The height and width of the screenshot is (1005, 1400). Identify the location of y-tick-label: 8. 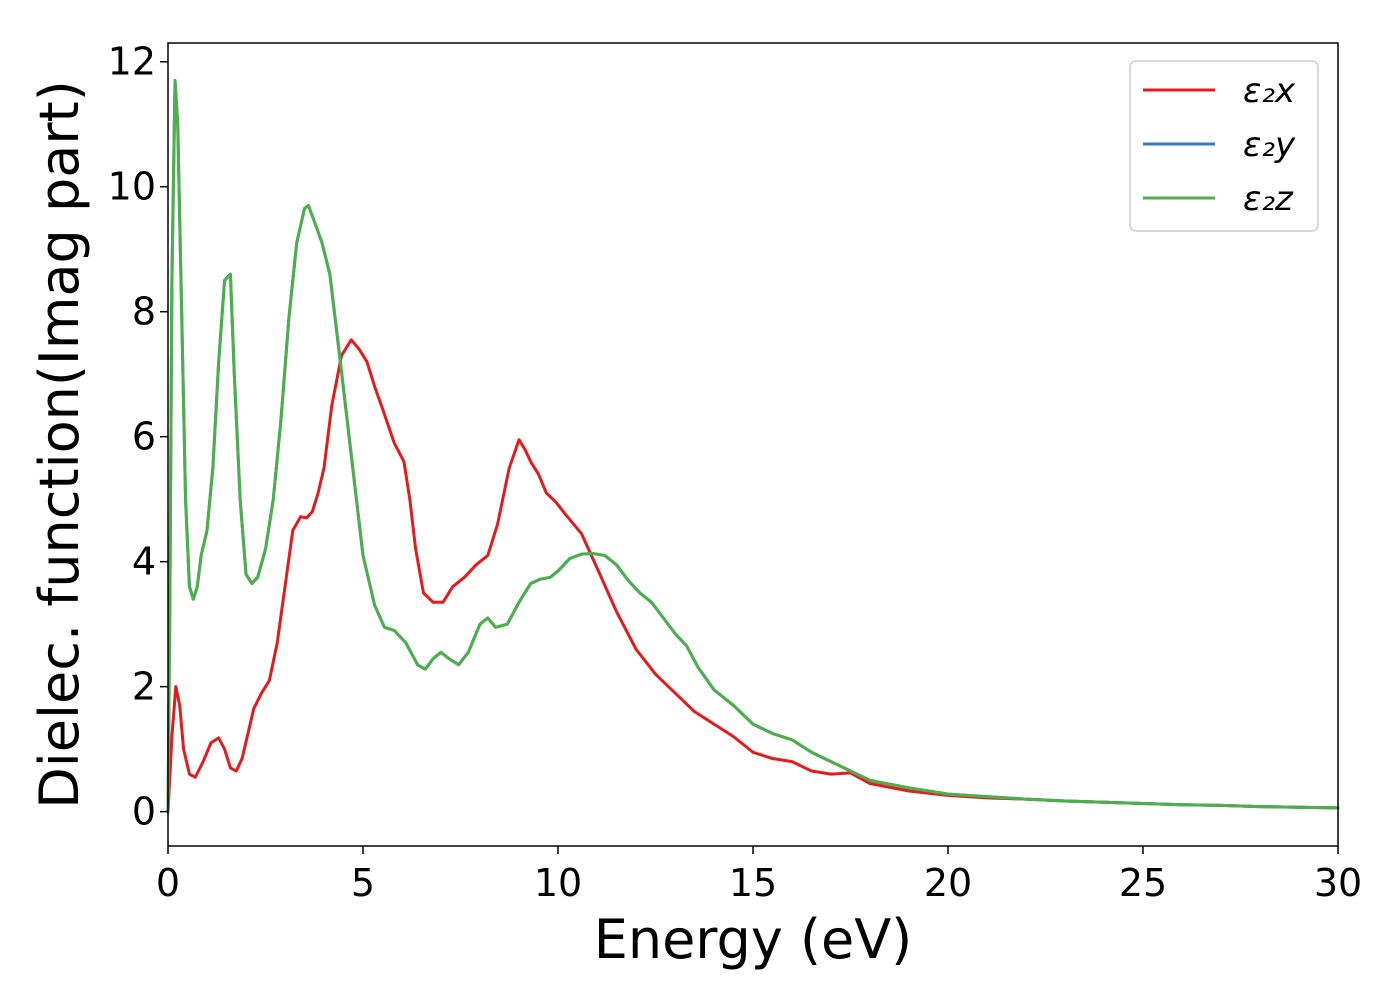
(144, 312).